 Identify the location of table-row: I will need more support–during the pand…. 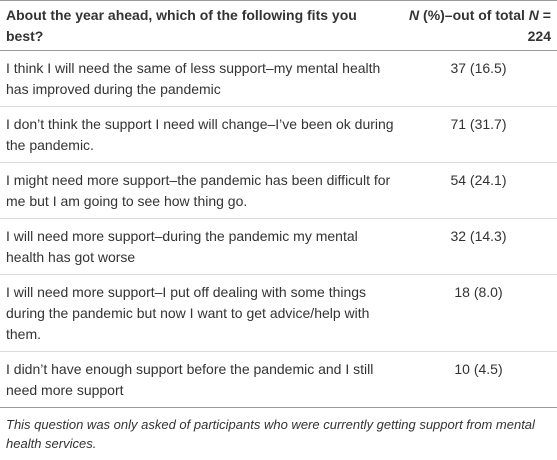
(278, 246).